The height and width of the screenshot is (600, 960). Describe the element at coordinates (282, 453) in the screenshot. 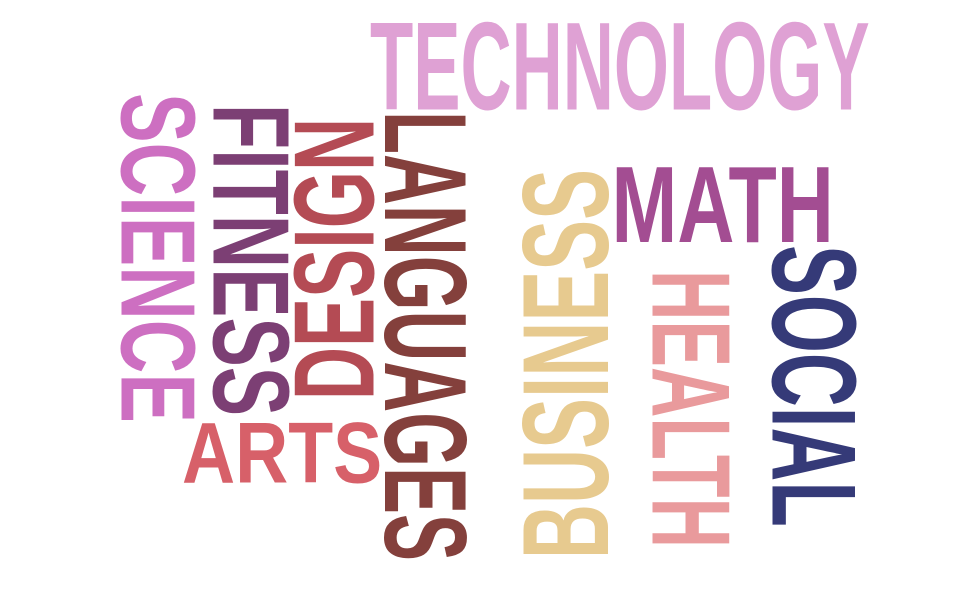

I see `word-arts: ARTS` at that location.